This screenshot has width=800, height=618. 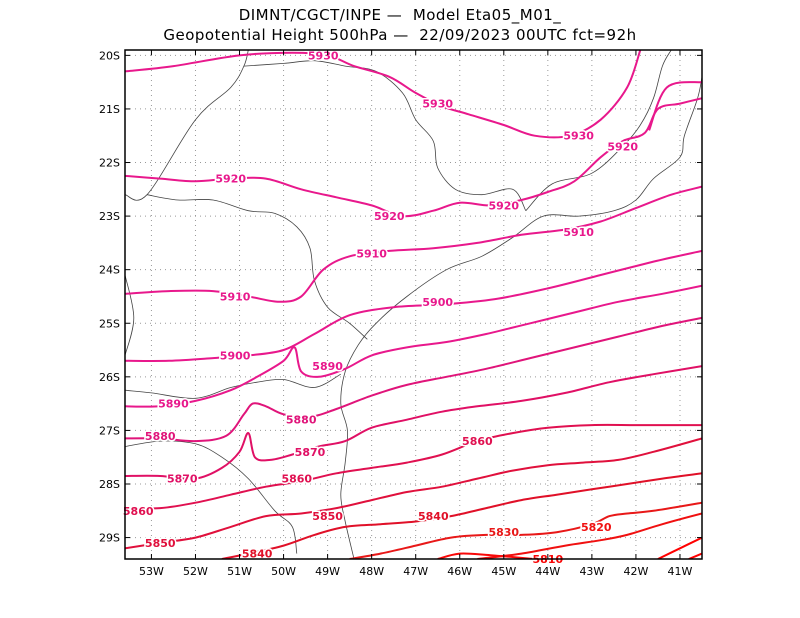 I want to click on x-tick-label: 44W, so click(x=547, y=571).